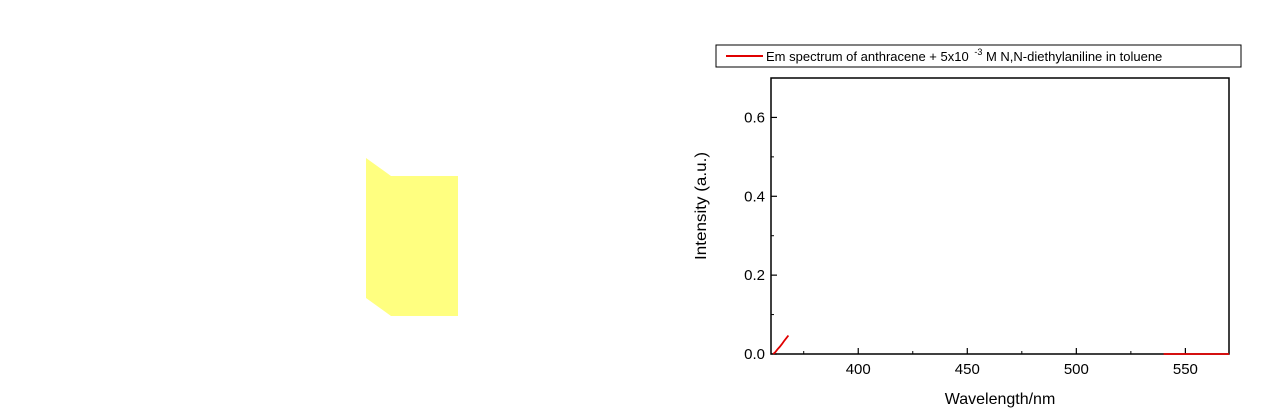 This screenshot has width=1272, height=418. Describe the element at coordinates (781, 344) in the screenshot. I see `series-line` at that location.